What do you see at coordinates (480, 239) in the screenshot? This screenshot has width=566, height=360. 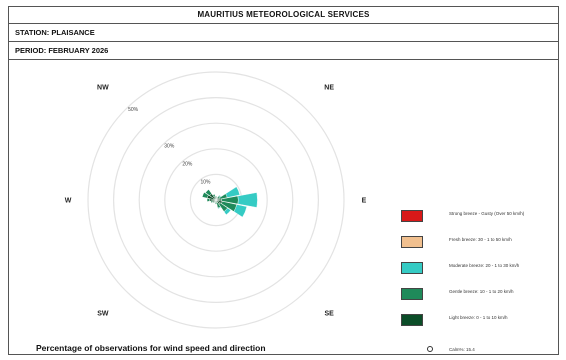 I see `legend-label-fresh: Fresh breeze: 30 - 1 to 50 km/h` at bounding box center [480, 239].